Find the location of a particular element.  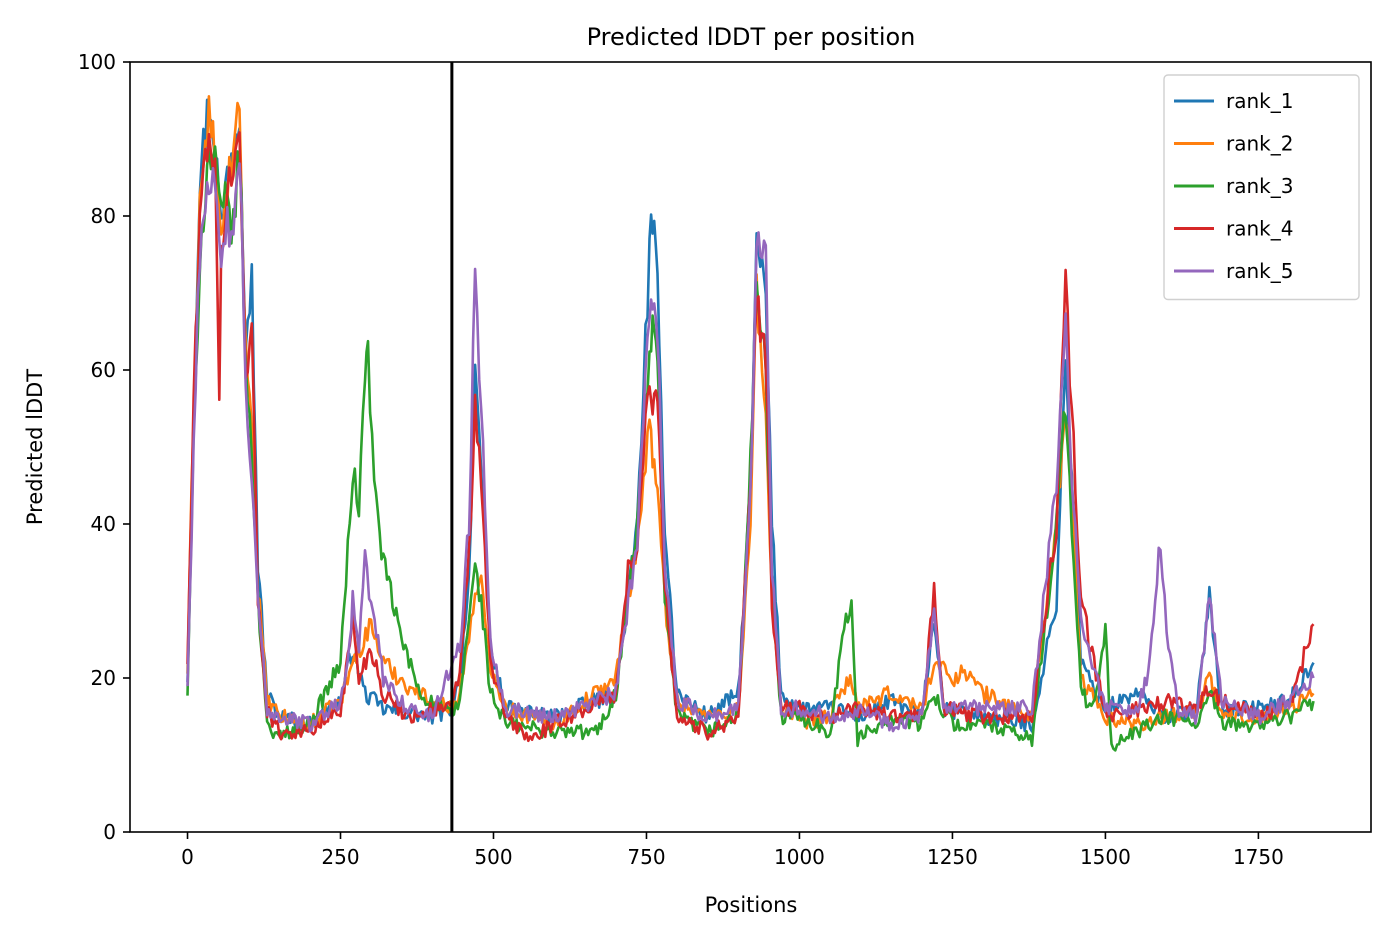

x-tick-label: 1500 is located at coordinates (1105, 857).